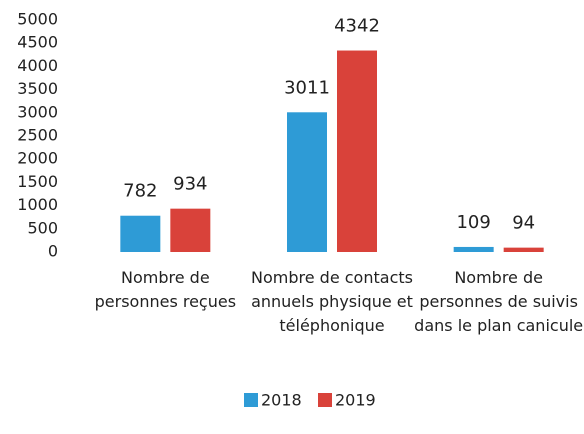  Describe the element at coordinates (165, 289) in the screenshot. I see `x-tick-label: Nombre de personnes reçues` at that location.